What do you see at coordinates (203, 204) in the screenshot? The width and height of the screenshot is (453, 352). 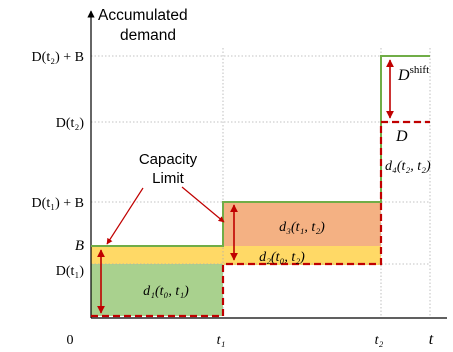 I see `capacity-pointer-right` at bounding box center [203, 204].